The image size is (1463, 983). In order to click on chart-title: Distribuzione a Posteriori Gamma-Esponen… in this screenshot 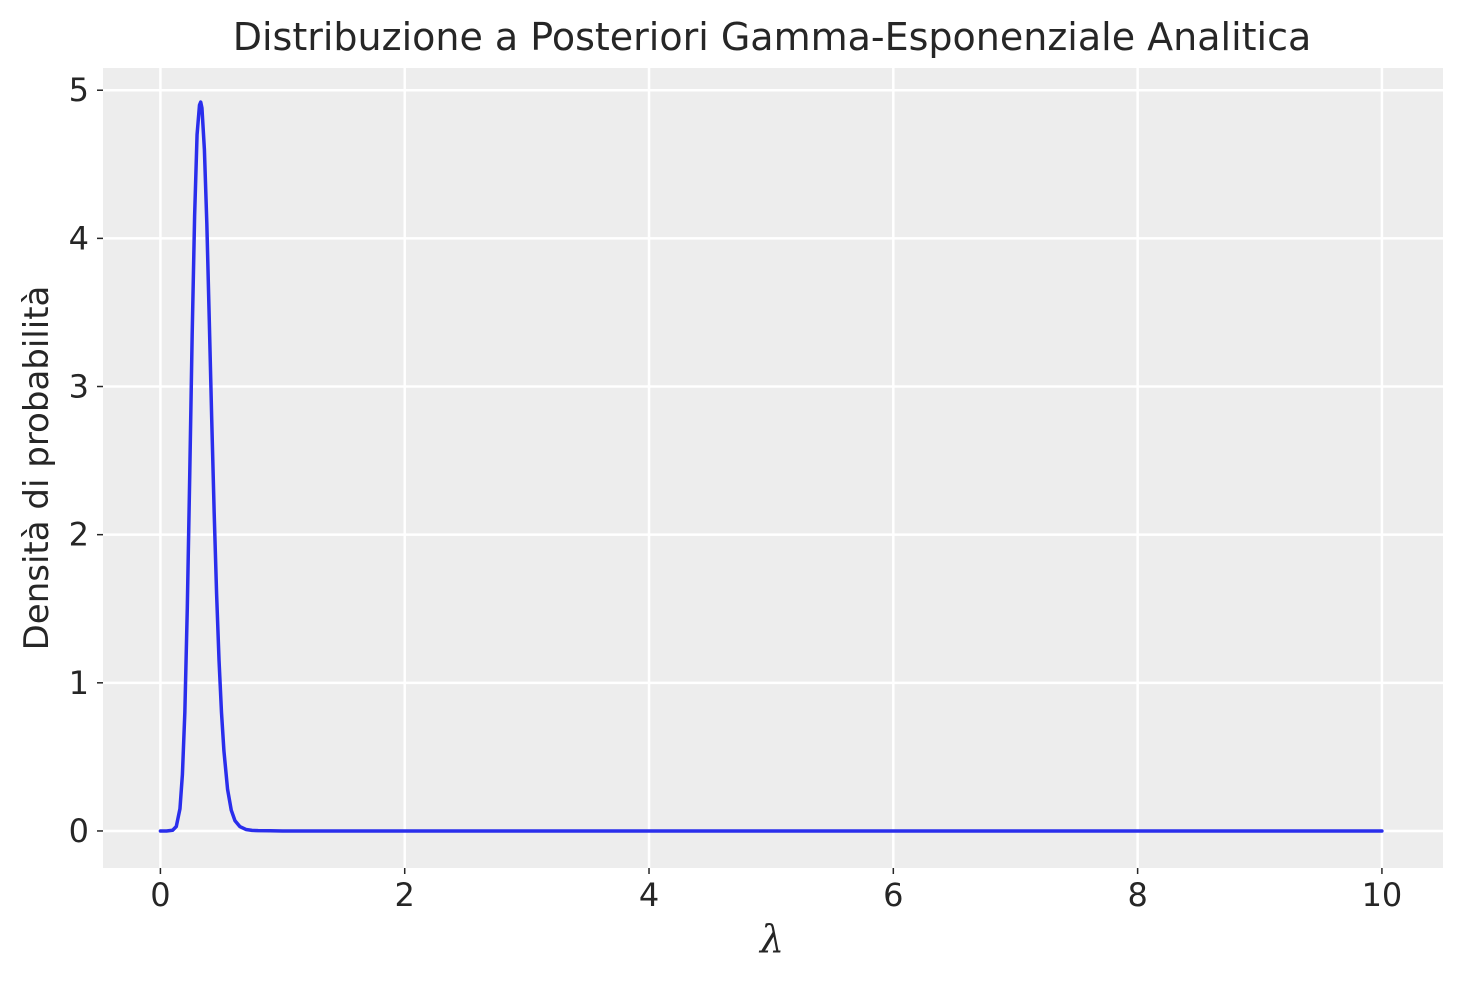, I will do `click(772, 37)`.